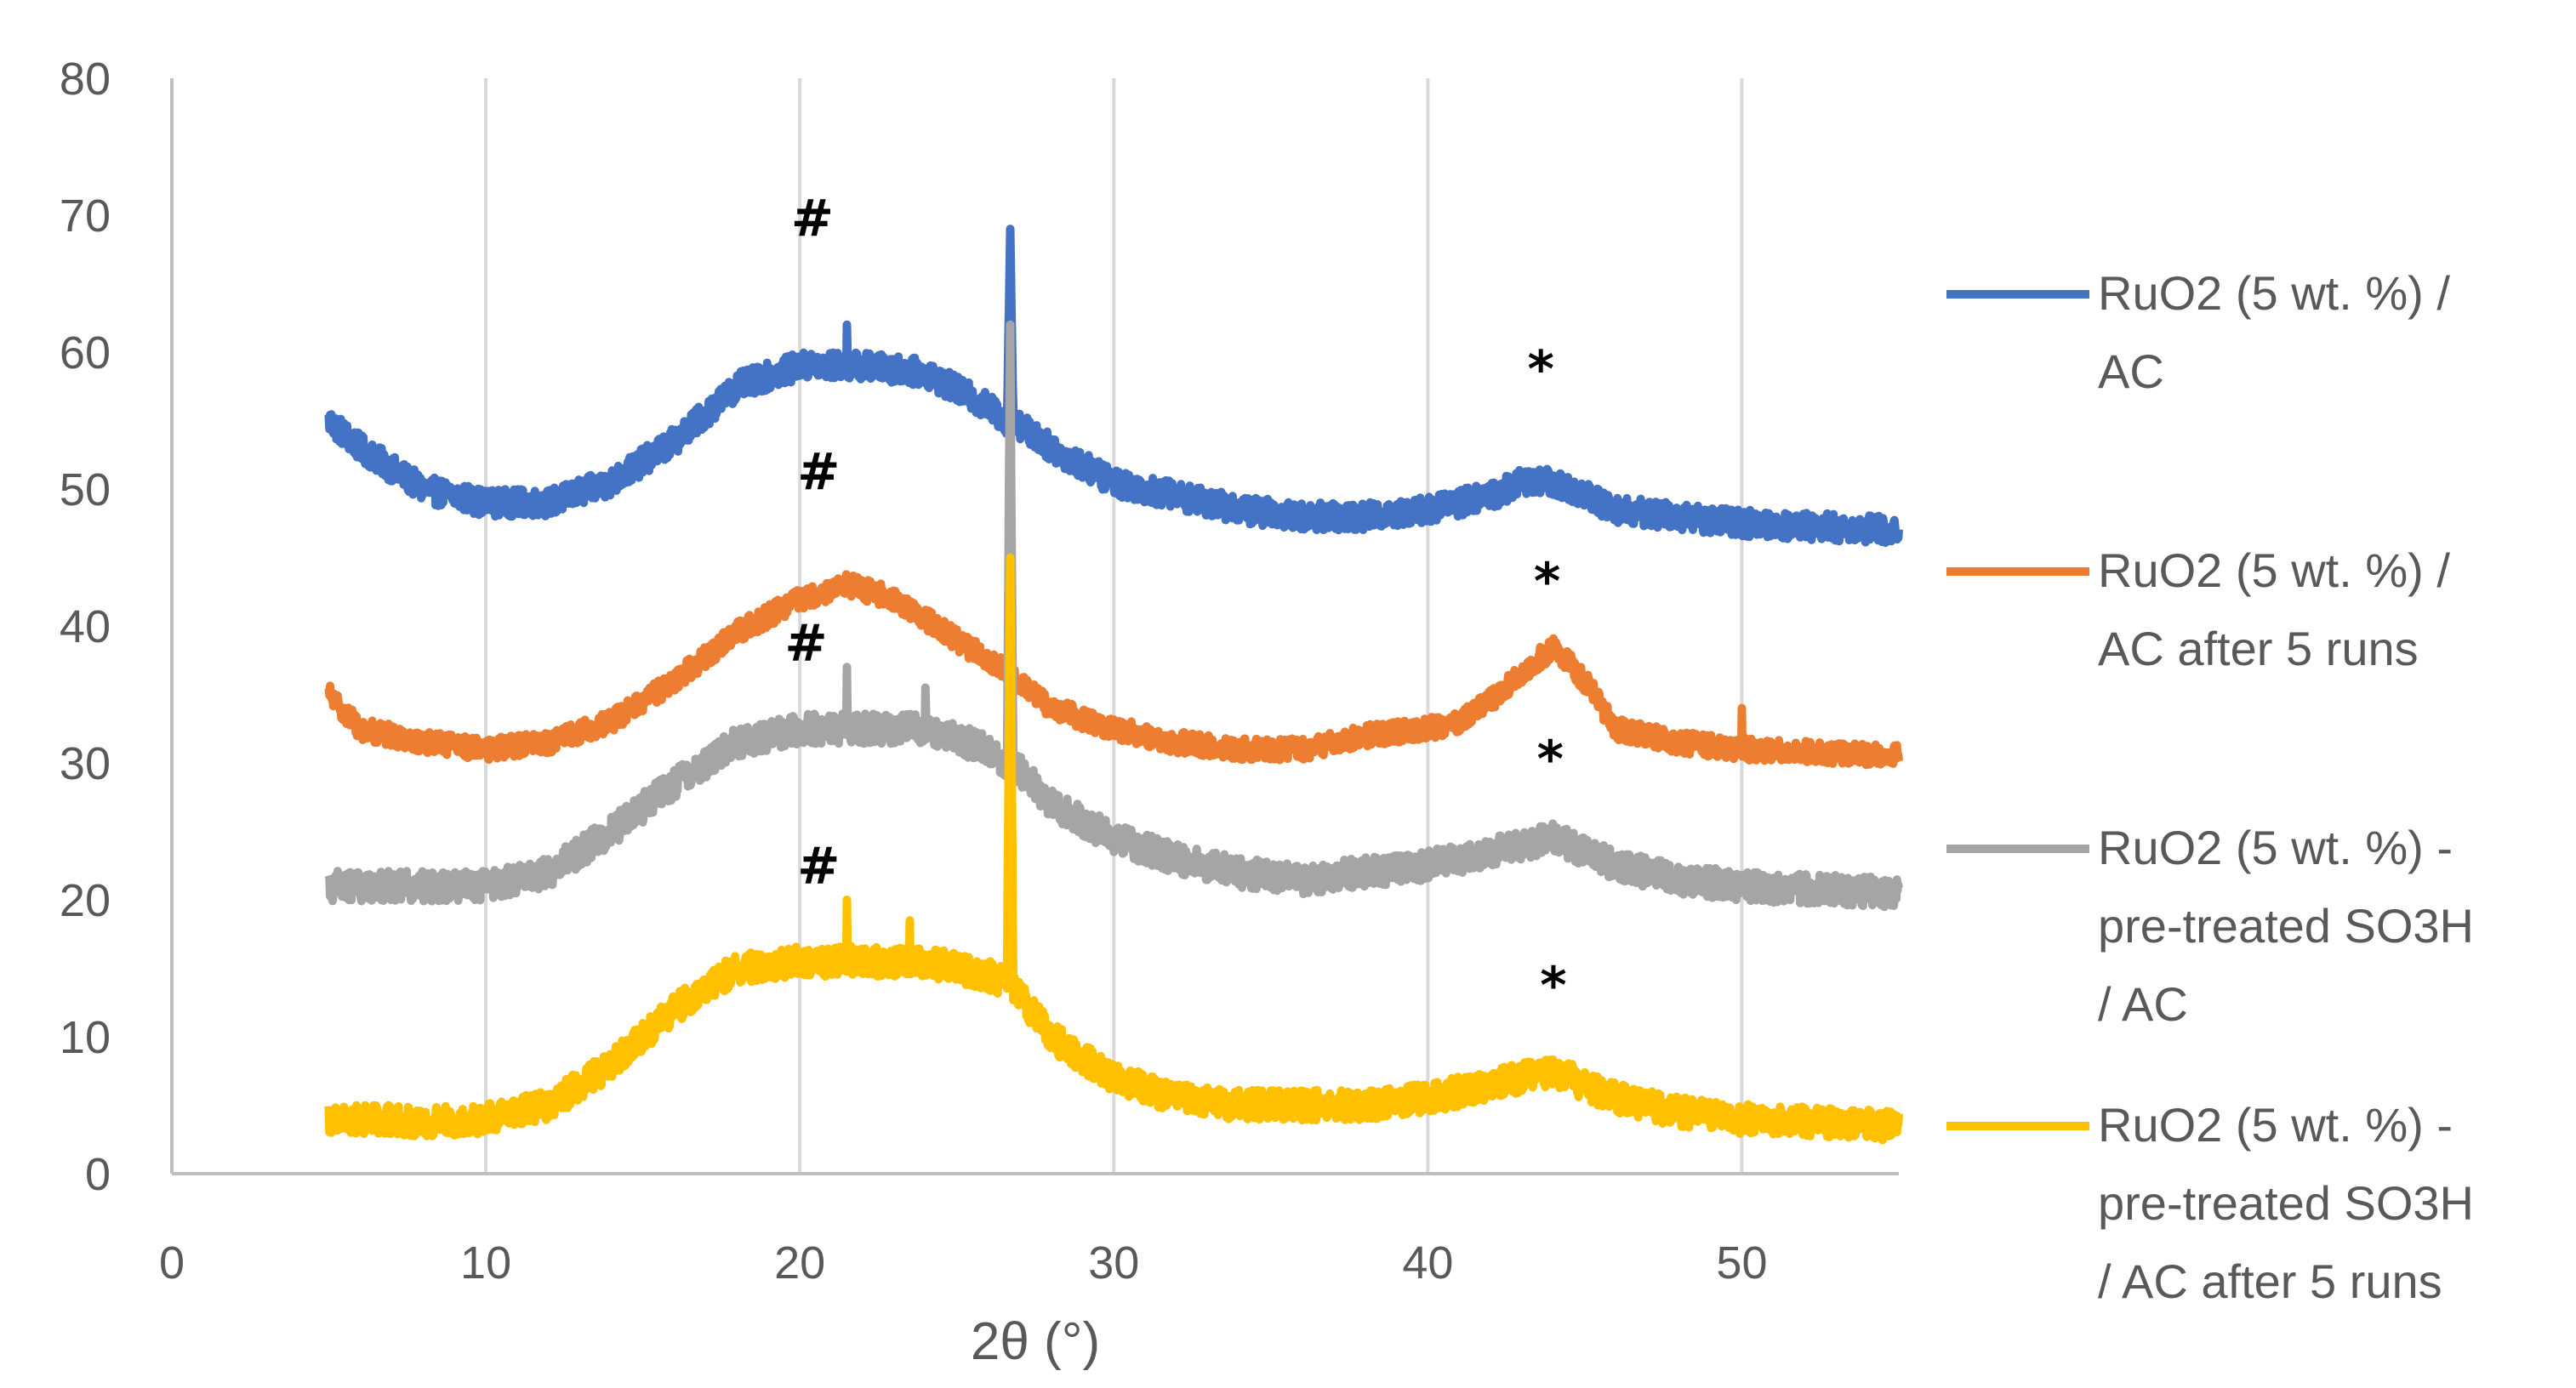 This screenshot has width=2576, height=1388. Describe the element at coordinates (2259, 648) in the screenshot. I see `legend-label: AC after 5 runs` at that location.